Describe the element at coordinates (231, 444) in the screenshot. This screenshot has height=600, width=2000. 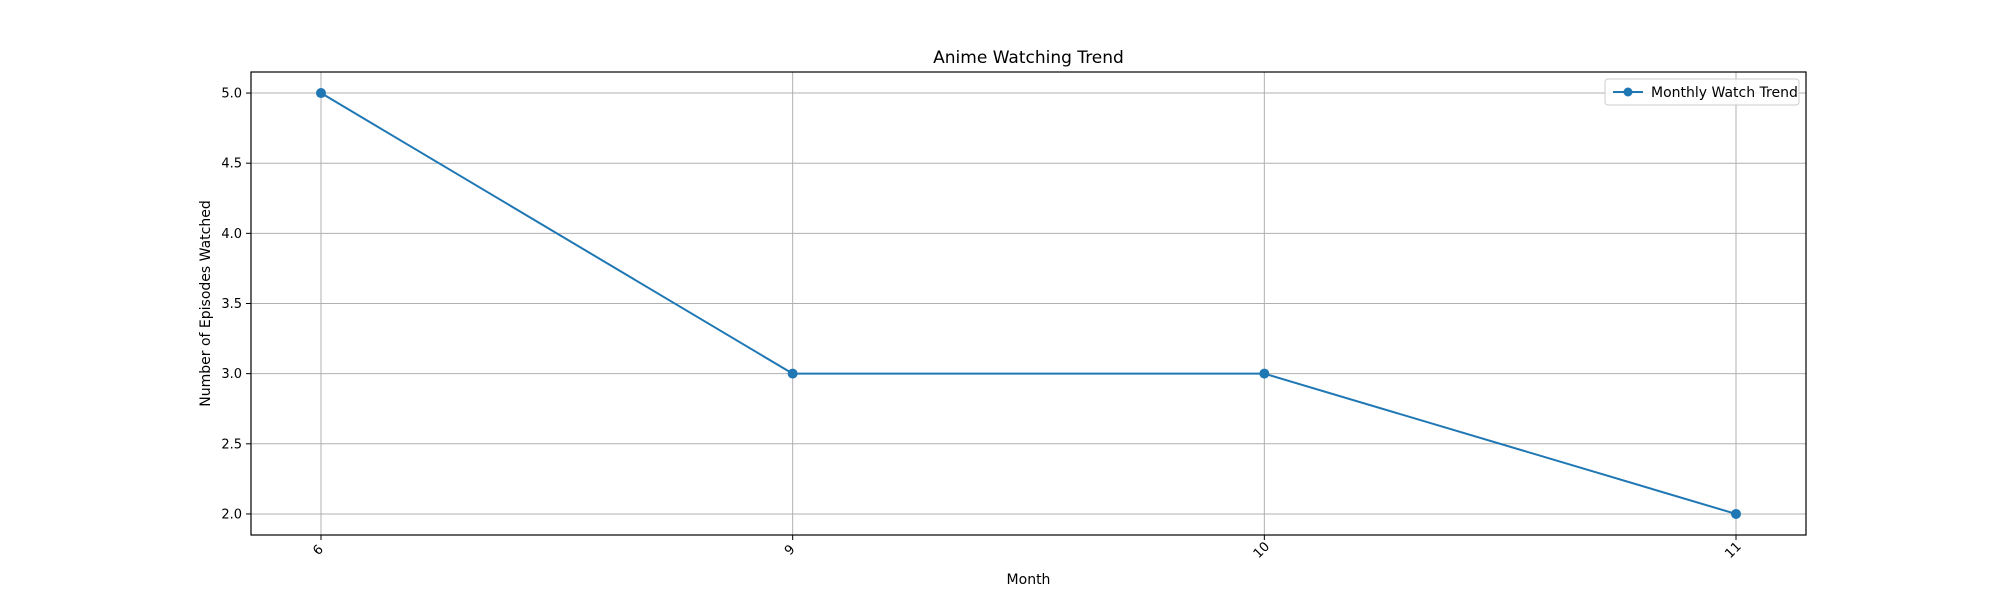
I see `y-tick-label: 2.5` at that location.